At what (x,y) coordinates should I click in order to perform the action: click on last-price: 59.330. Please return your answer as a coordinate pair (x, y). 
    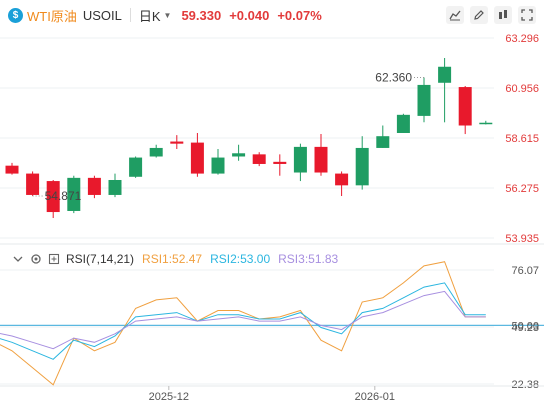
    Looking at the image, I should click on (201, 15).